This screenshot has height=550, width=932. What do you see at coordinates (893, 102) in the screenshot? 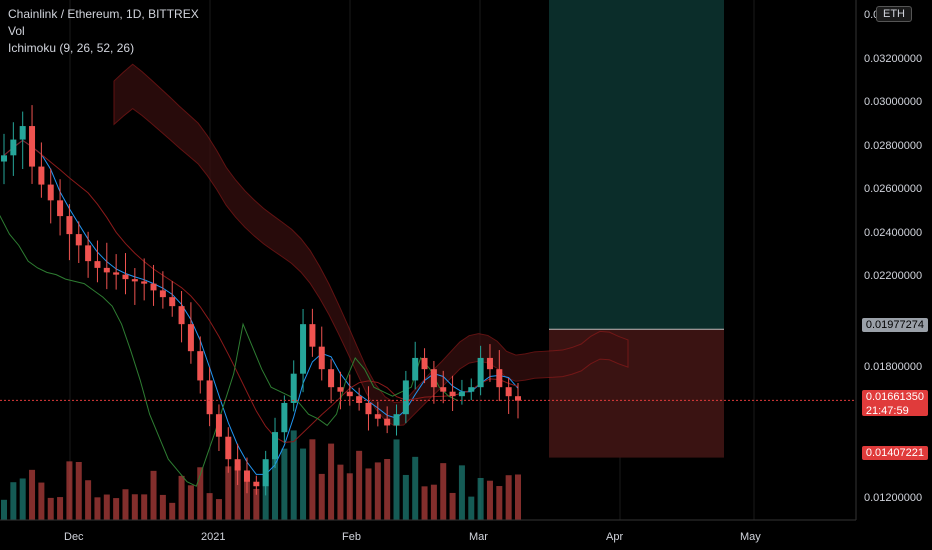
I see `price-tick: 0.03000000` at bounding box center [893, 102].